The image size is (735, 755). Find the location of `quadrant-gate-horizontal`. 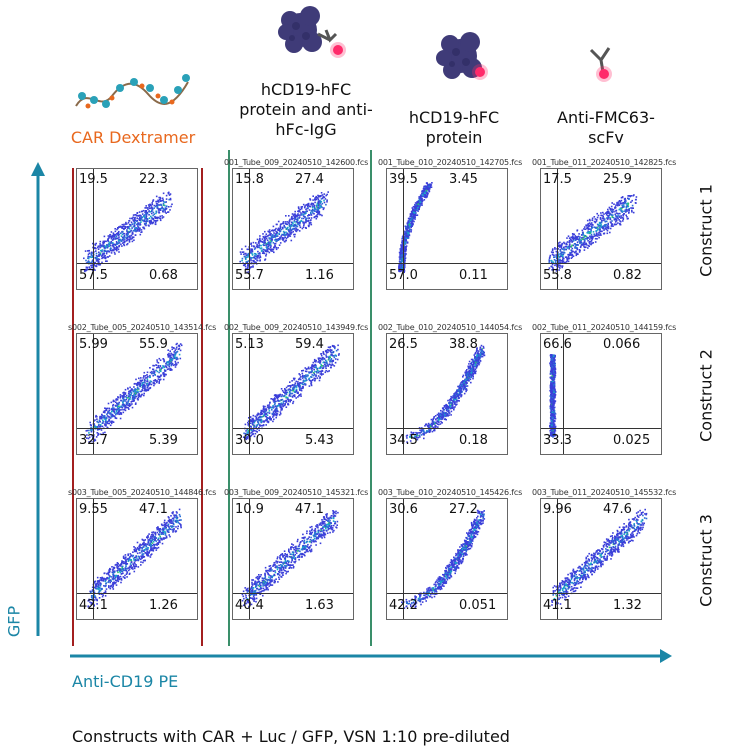

quadrant-gate-horizontal is located at coordinates (601, 263).